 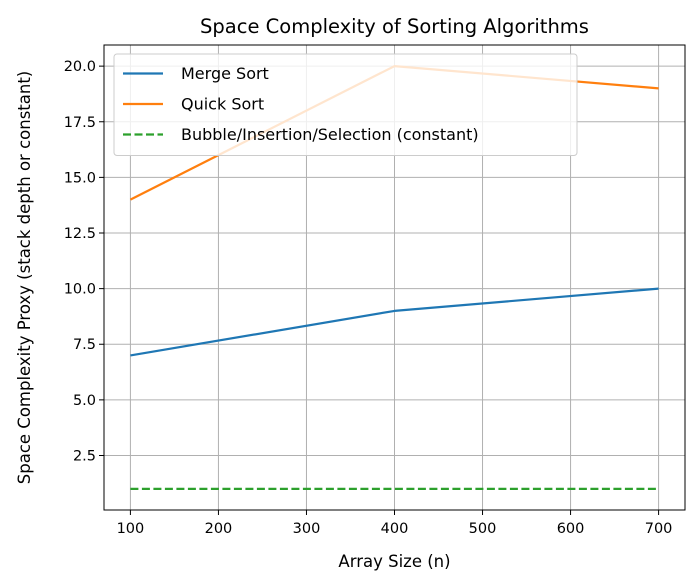 I want to click on y-tick-label: 12.5, so click(x=80, y=234).